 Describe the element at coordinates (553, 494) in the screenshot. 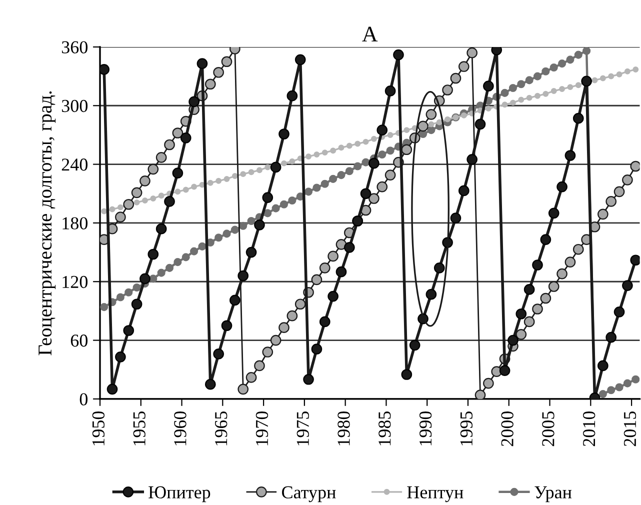

I see `legend-label: Уран` at that location.